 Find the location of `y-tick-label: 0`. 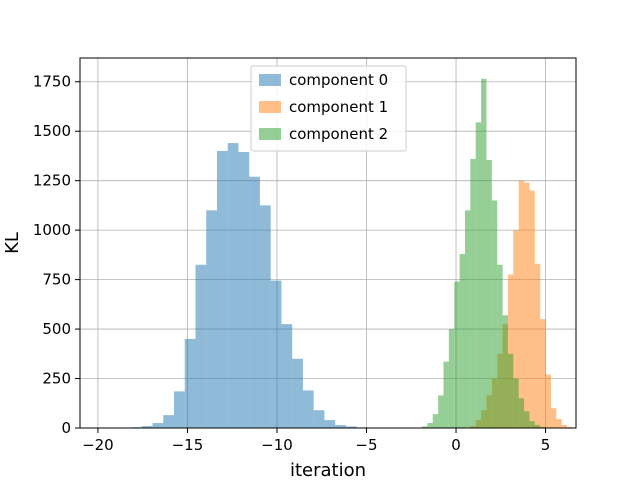

y-tick-label: 0 is located at coordinates (66, 428).